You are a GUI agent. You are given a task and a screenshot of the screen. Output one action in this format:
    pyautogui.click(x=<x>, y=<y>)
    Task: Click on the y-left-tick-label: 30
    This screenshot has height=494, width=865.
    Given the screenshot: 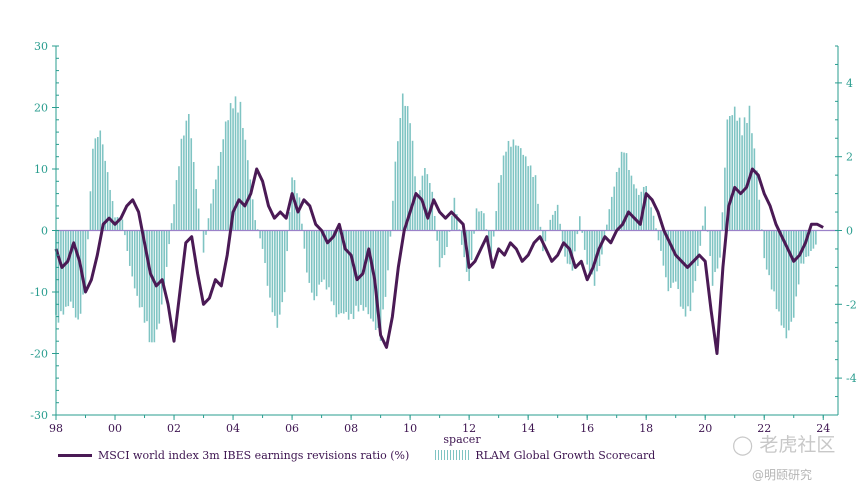 What is the action you would take?
    pyautogui.click(x=41, y=46)
    